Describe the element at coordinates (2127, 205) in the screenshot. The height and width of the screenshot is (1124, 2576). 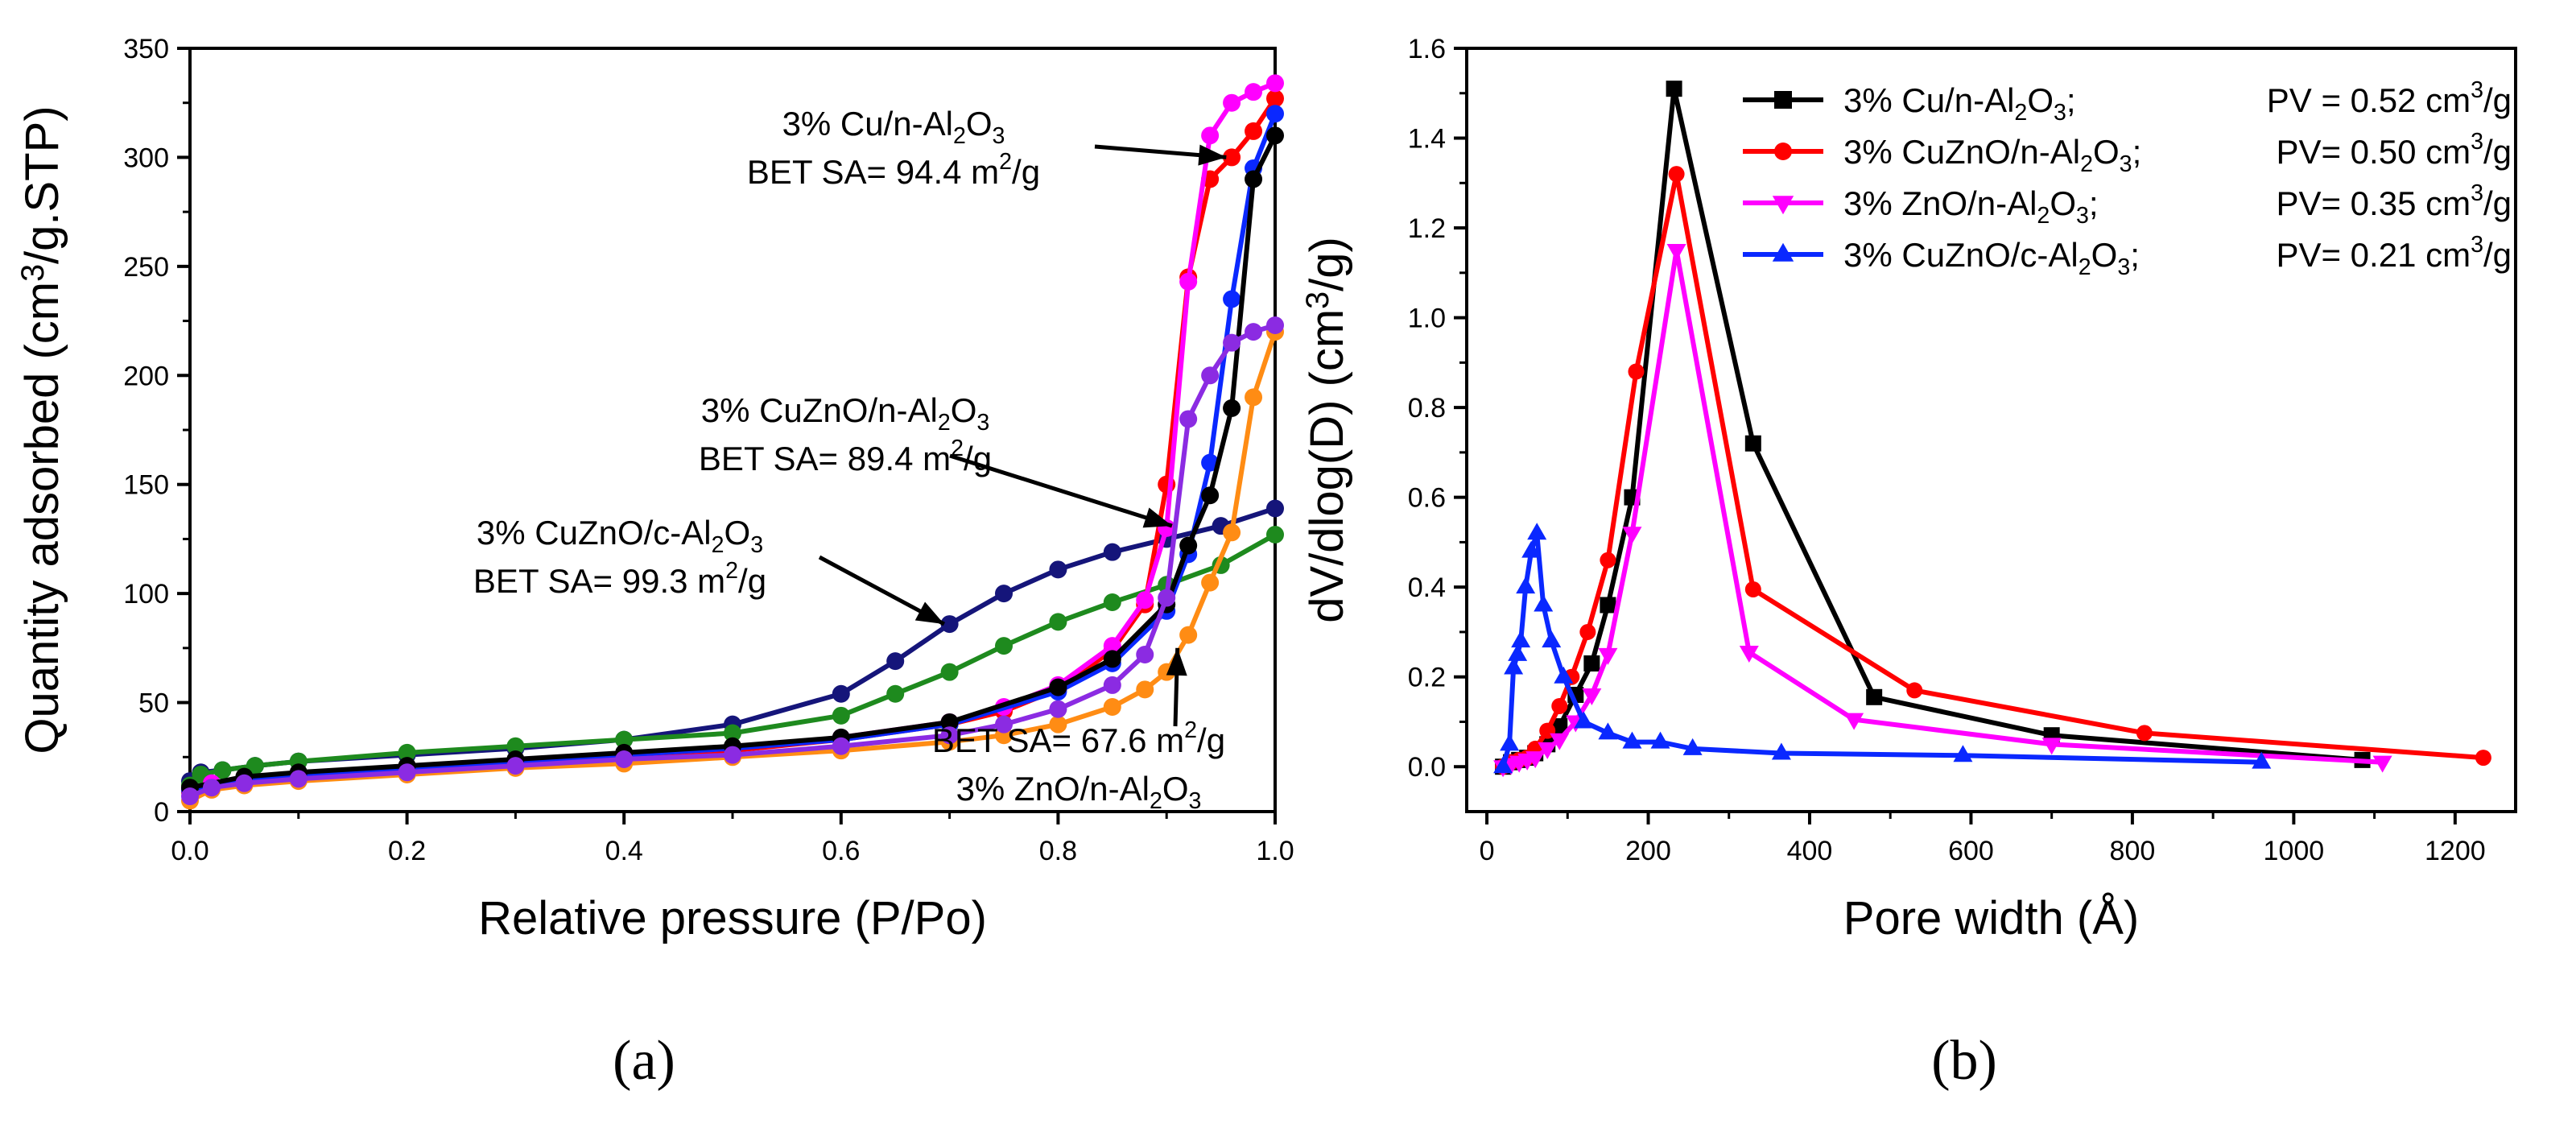
I see `legend-entry: 3% ZnO/n-Al2O3; PV= 0.35 cm3/g` at that location.